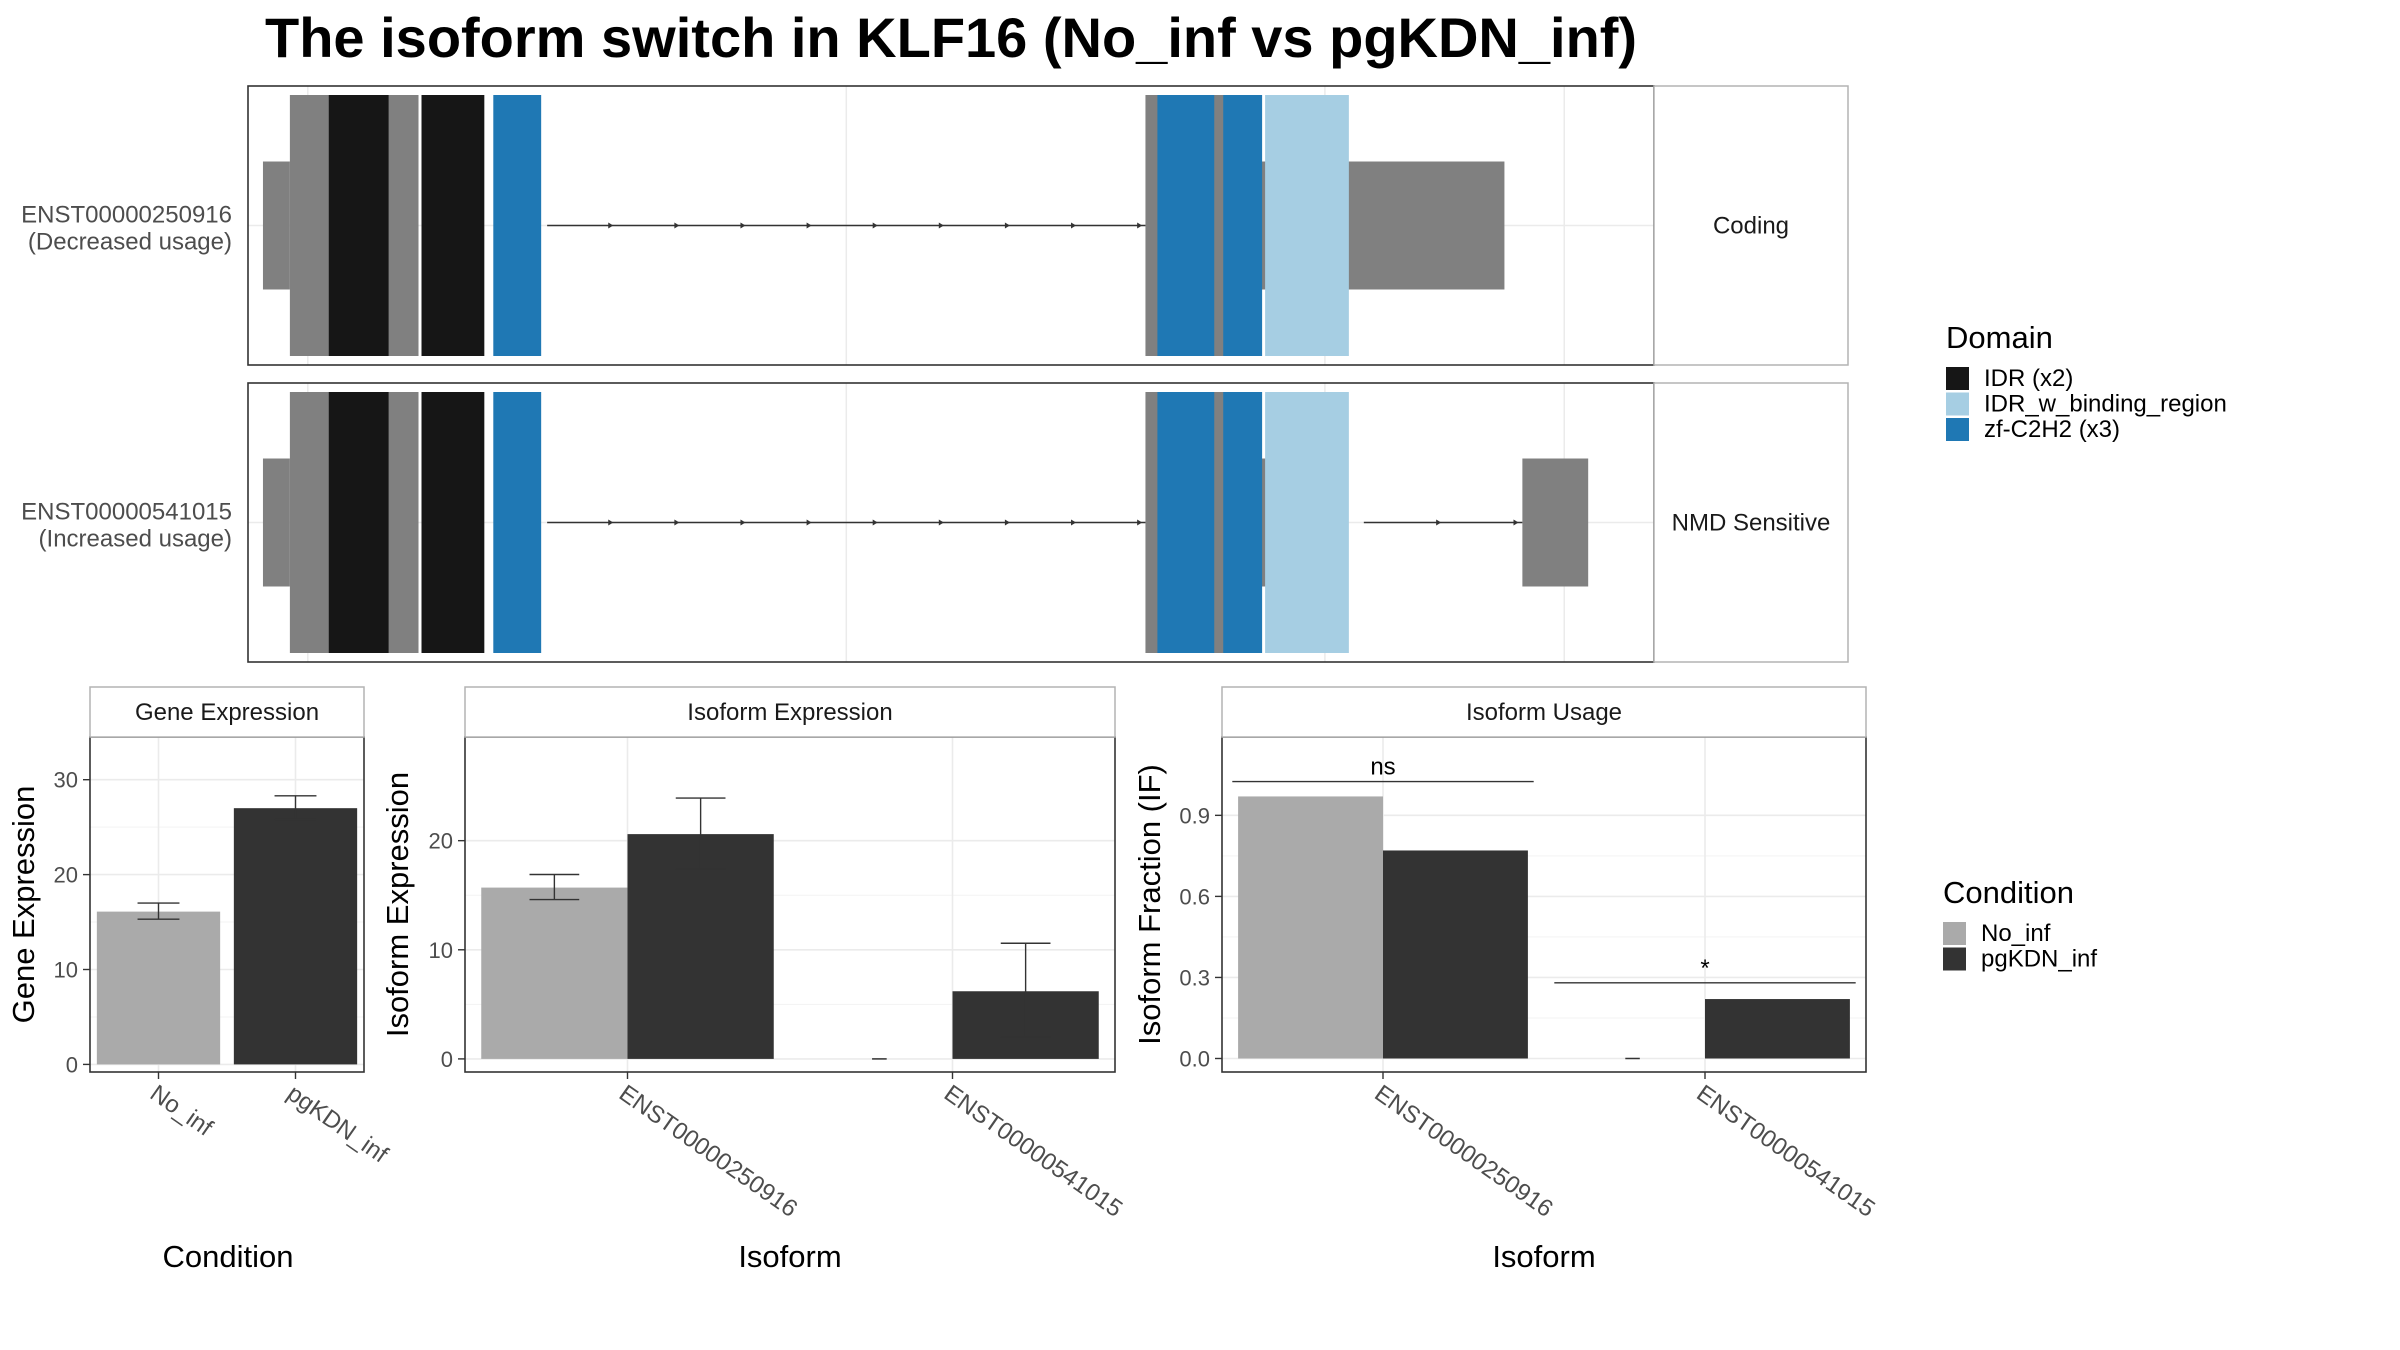 This screenshot has width=2400, height=1350. Describe the element at coordinates (2008, 892) in the screenshot. I see `condition-legend-title: Condition` at that location.